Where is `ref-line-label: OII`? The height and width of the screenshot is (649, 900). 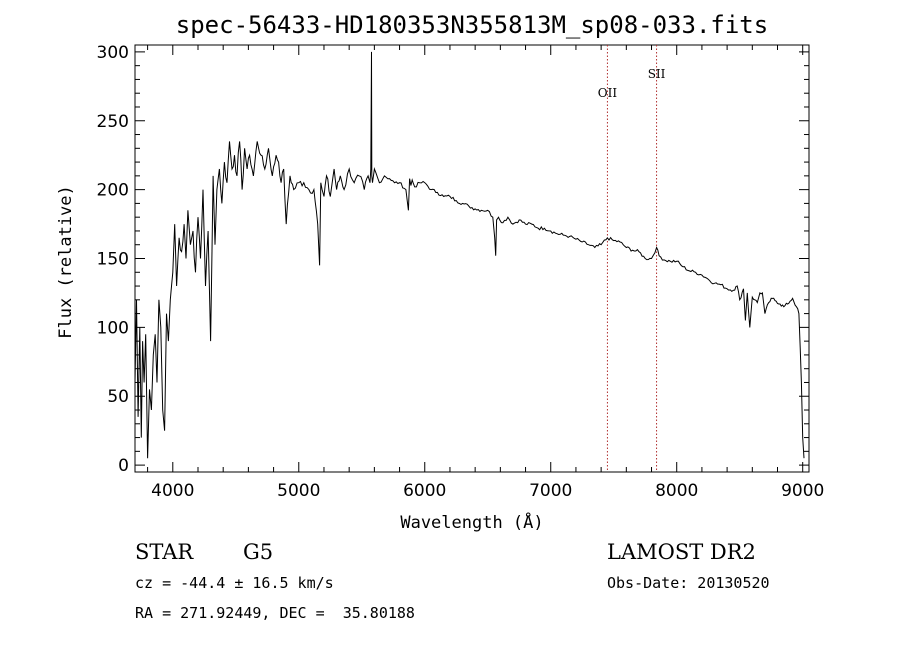 ref-line-label: OII is located at coordinates (608, 93).